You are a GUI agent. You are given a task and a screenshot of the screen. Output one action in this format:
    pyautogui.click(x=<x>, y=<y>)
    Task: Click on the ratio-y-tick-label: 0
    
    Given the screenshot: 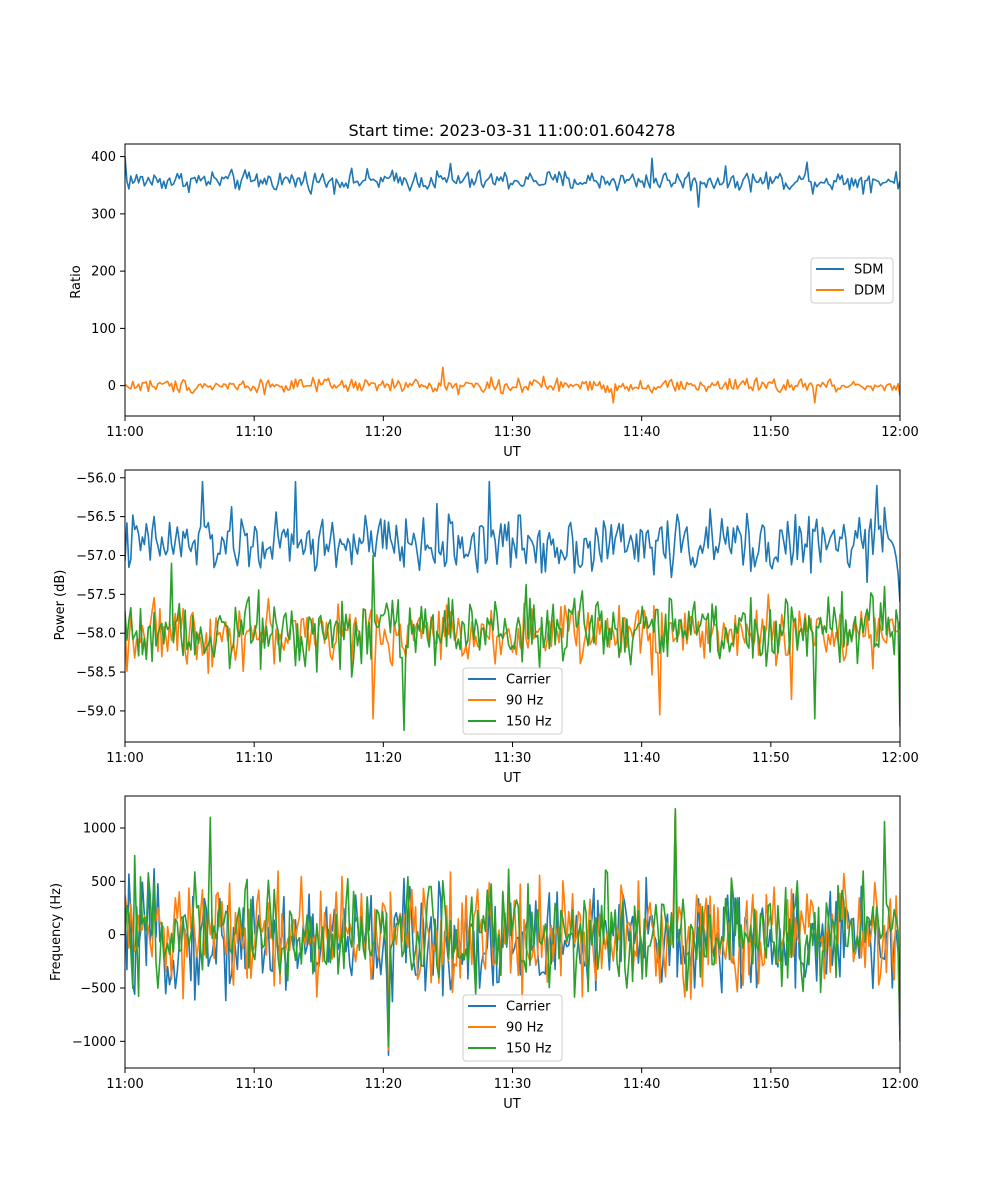 What is the action you would take?
    pyautogui.click(x=112, y=386)
    